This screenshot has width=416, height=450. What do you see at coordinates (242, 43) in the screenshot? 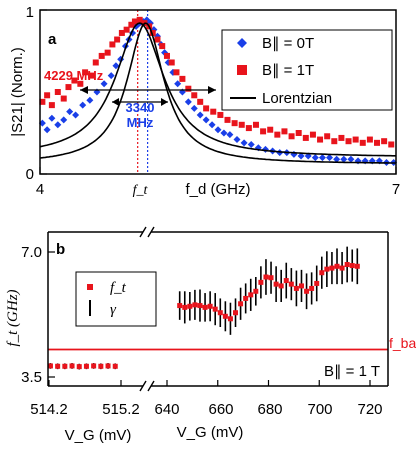
I see `legend-a-0T-marker` at bounding box center [242, 43].